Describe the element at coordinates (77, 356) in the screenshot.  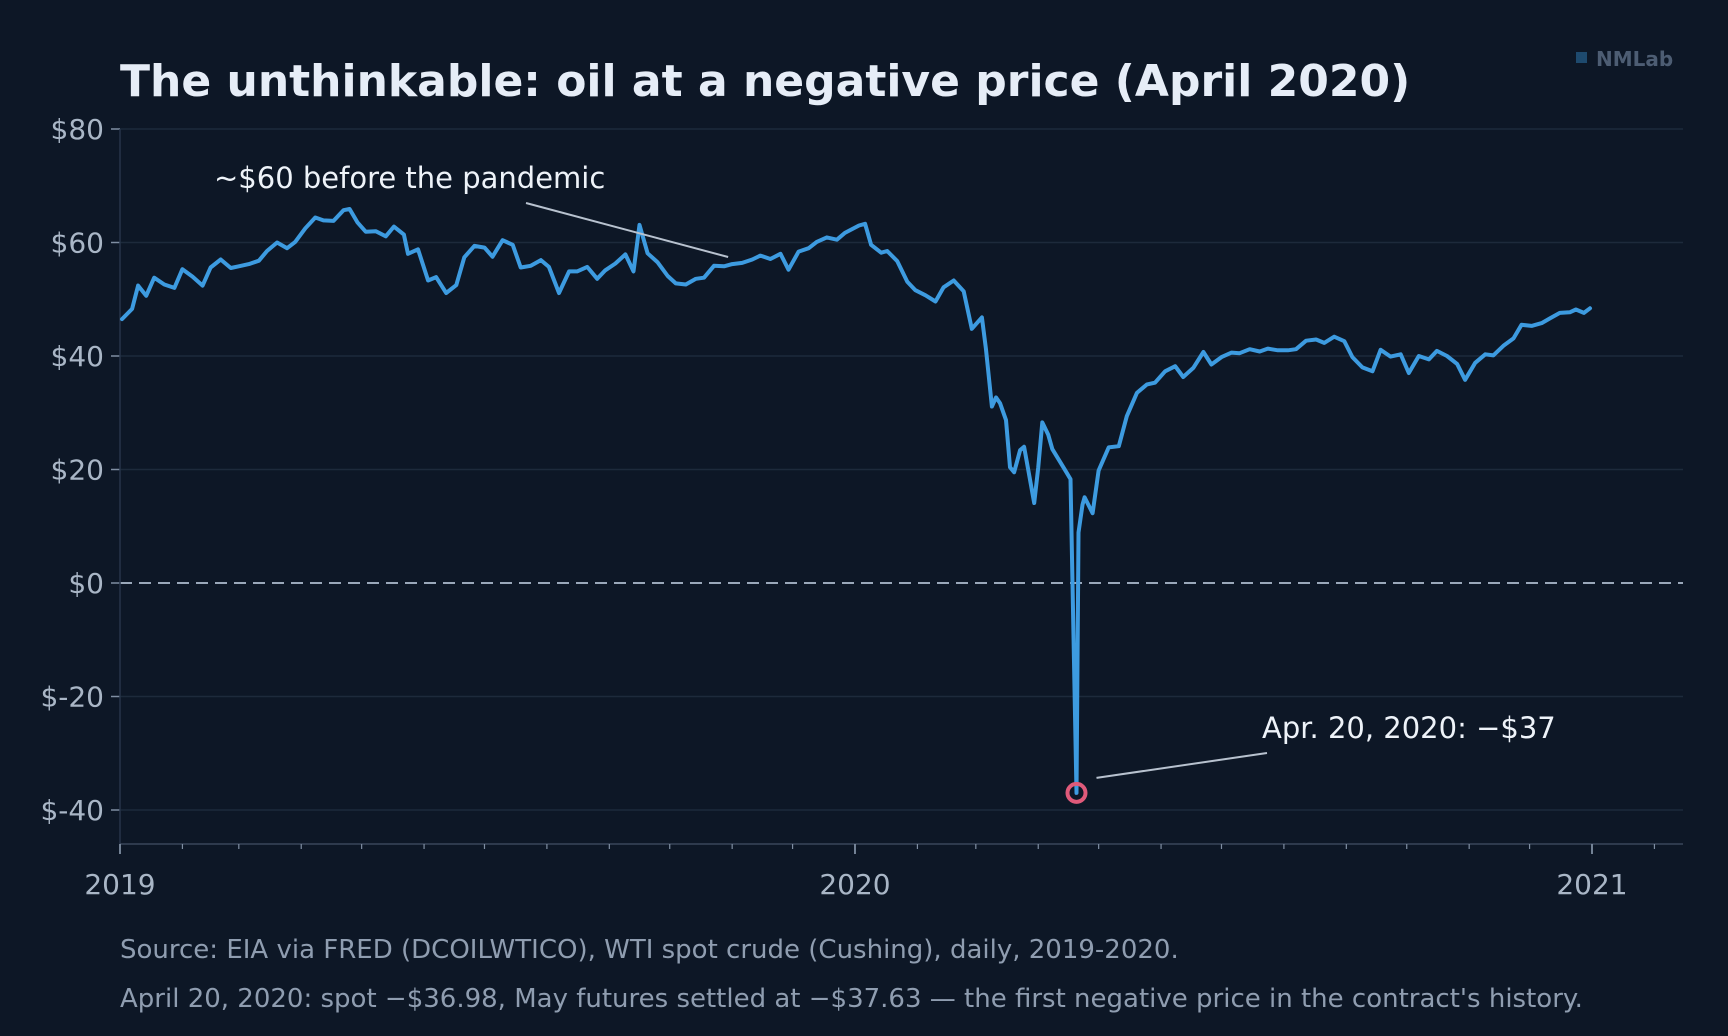
I see `y-tick-label: $40` at that location.